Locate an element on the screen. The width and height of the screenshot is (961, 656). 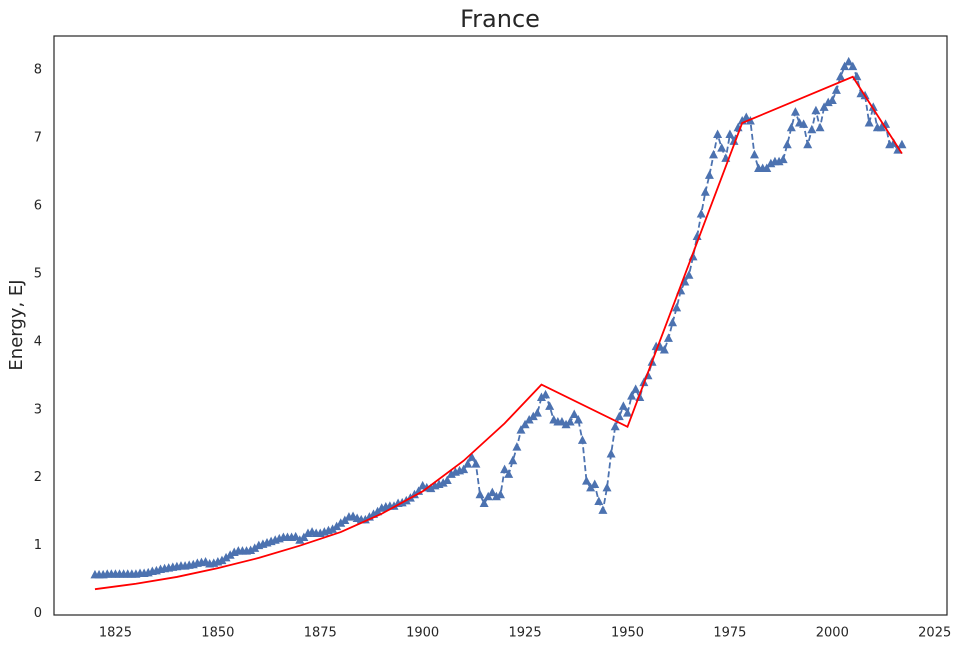
chart-title: France is located at coordinates (500, 19).